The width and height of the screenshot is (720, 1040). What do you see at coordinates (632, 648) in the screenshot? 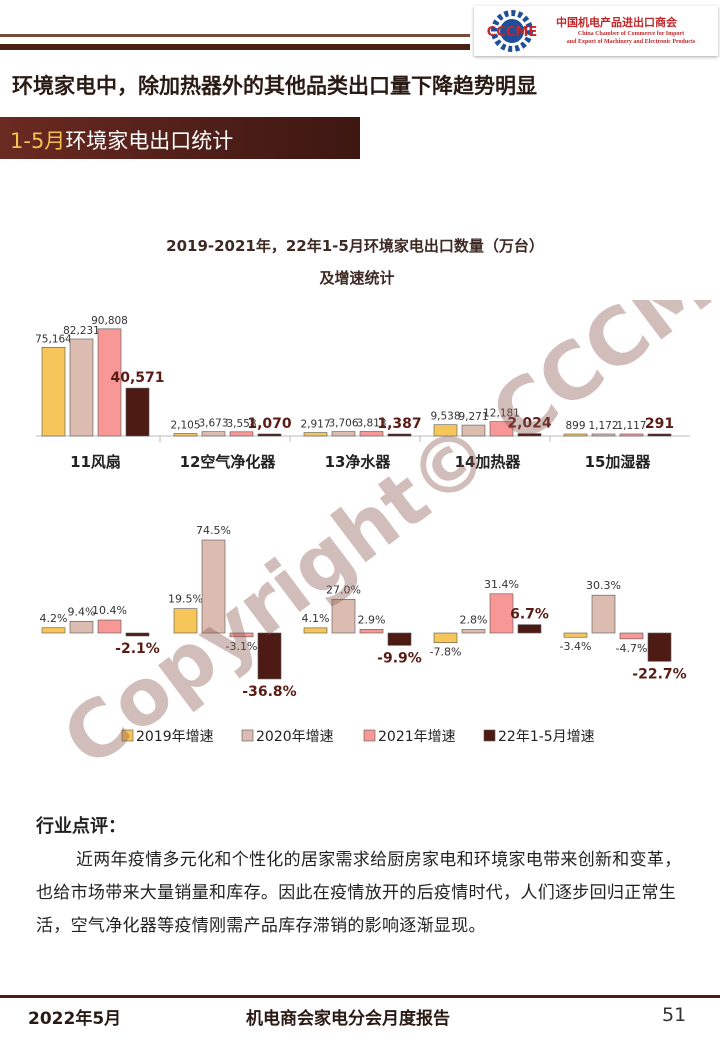
I see `growth-label-5-3: -4.7%` at bounding box center [632, 648].